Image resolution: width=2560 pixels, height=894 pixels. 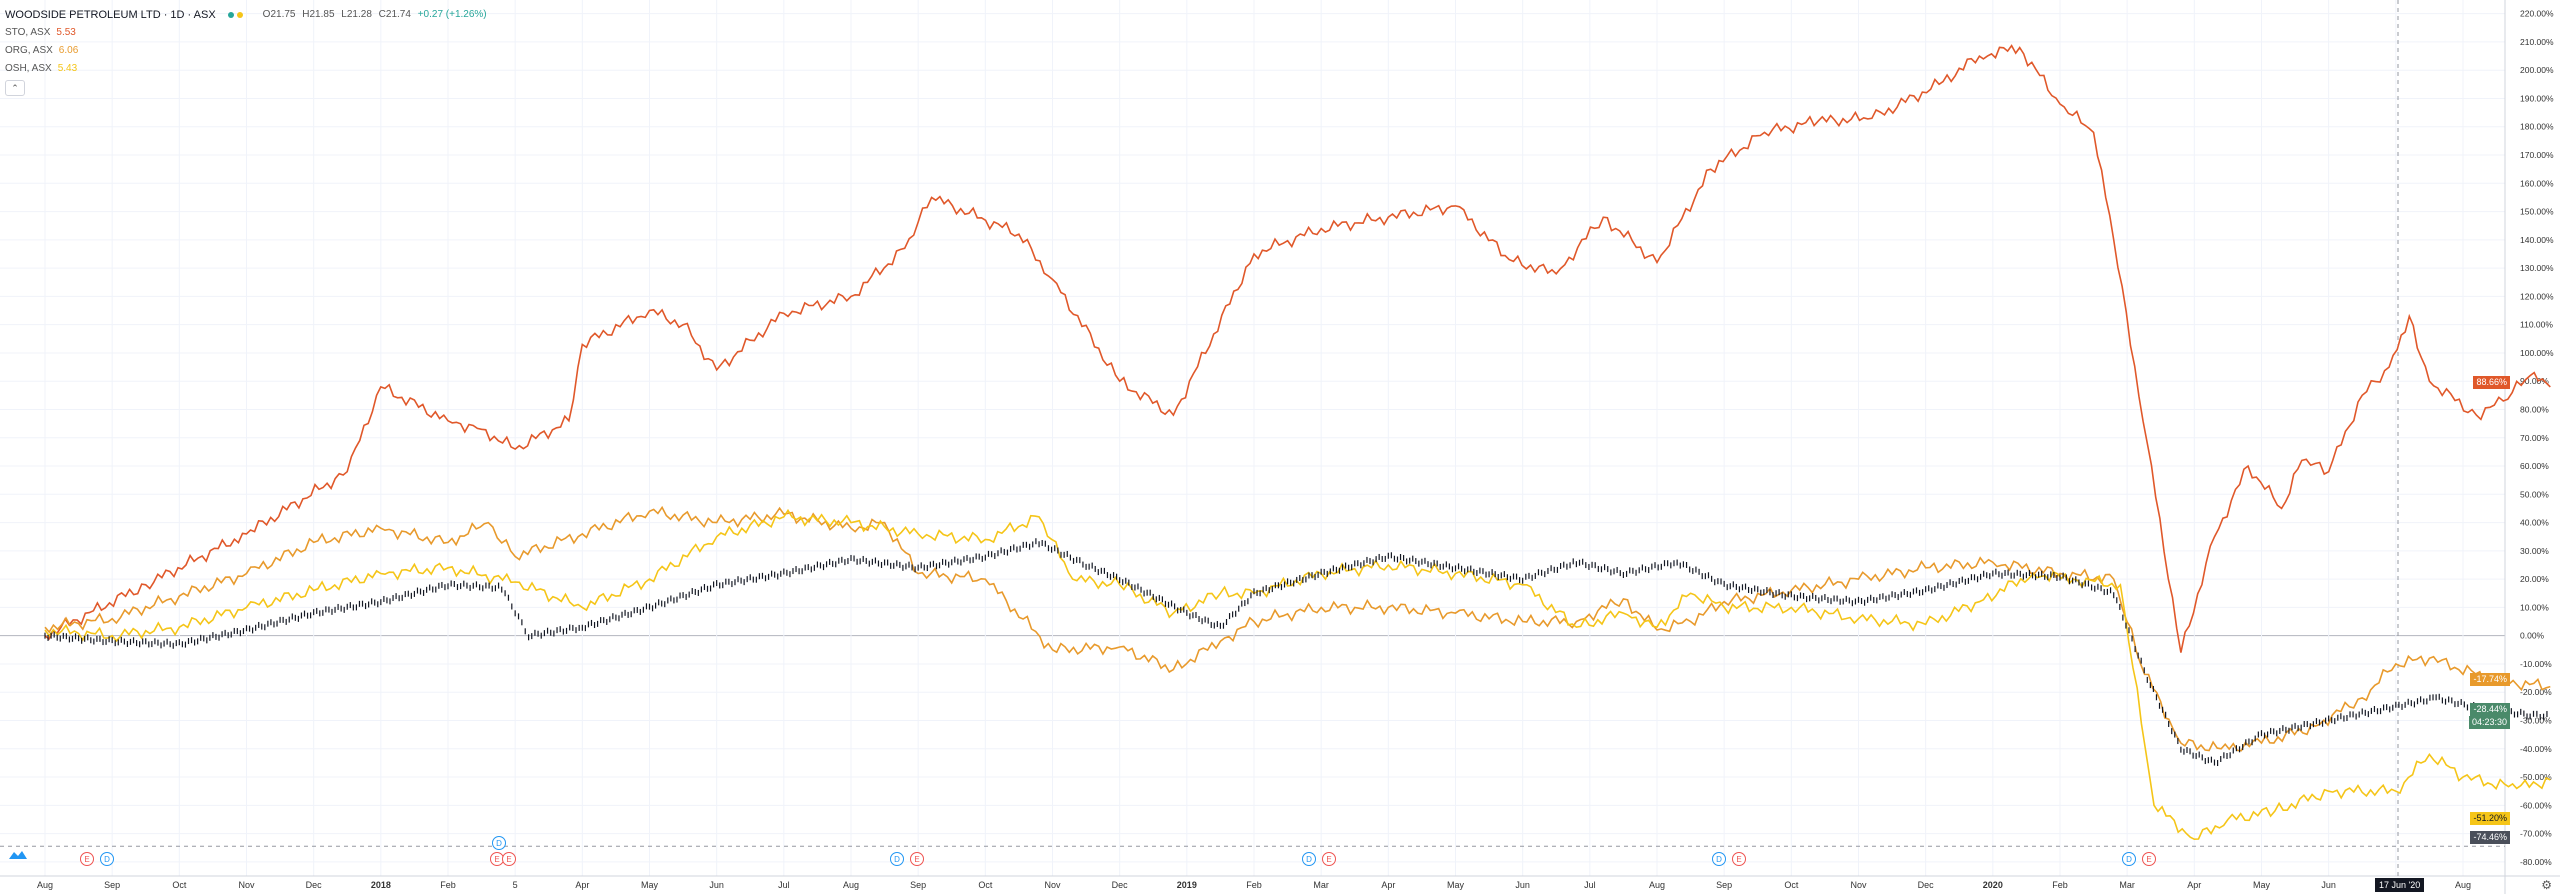 I want to click on data-status-icon, so click(x=239, y=15).